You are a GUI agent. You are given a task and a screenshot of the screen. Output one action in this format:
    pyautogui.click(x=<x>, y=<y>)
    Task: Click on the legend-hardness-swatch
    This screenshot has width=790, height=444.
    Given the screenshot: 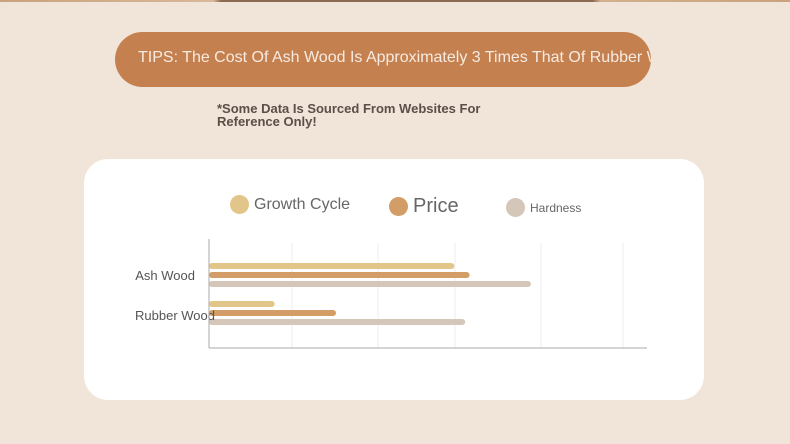 What is the action you would take?
    pyautogui.click(x=515, y=207)
    